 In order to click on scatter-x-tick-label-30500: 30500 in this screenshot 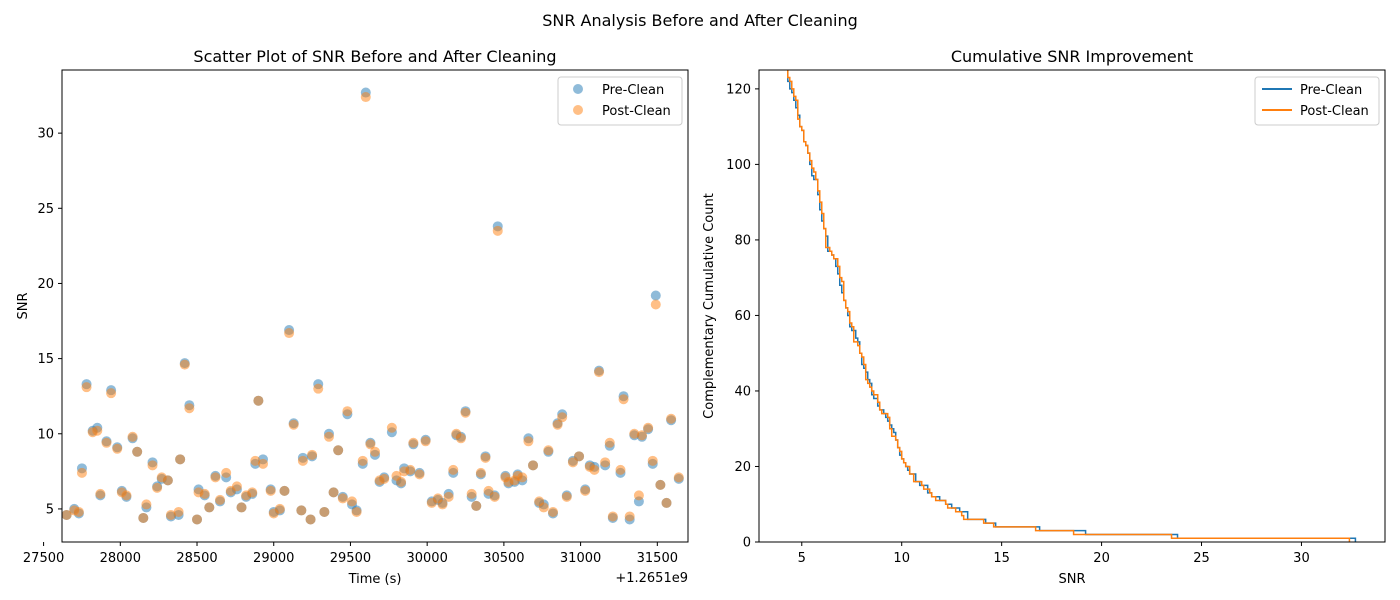, I will do `click(503, 558)`.